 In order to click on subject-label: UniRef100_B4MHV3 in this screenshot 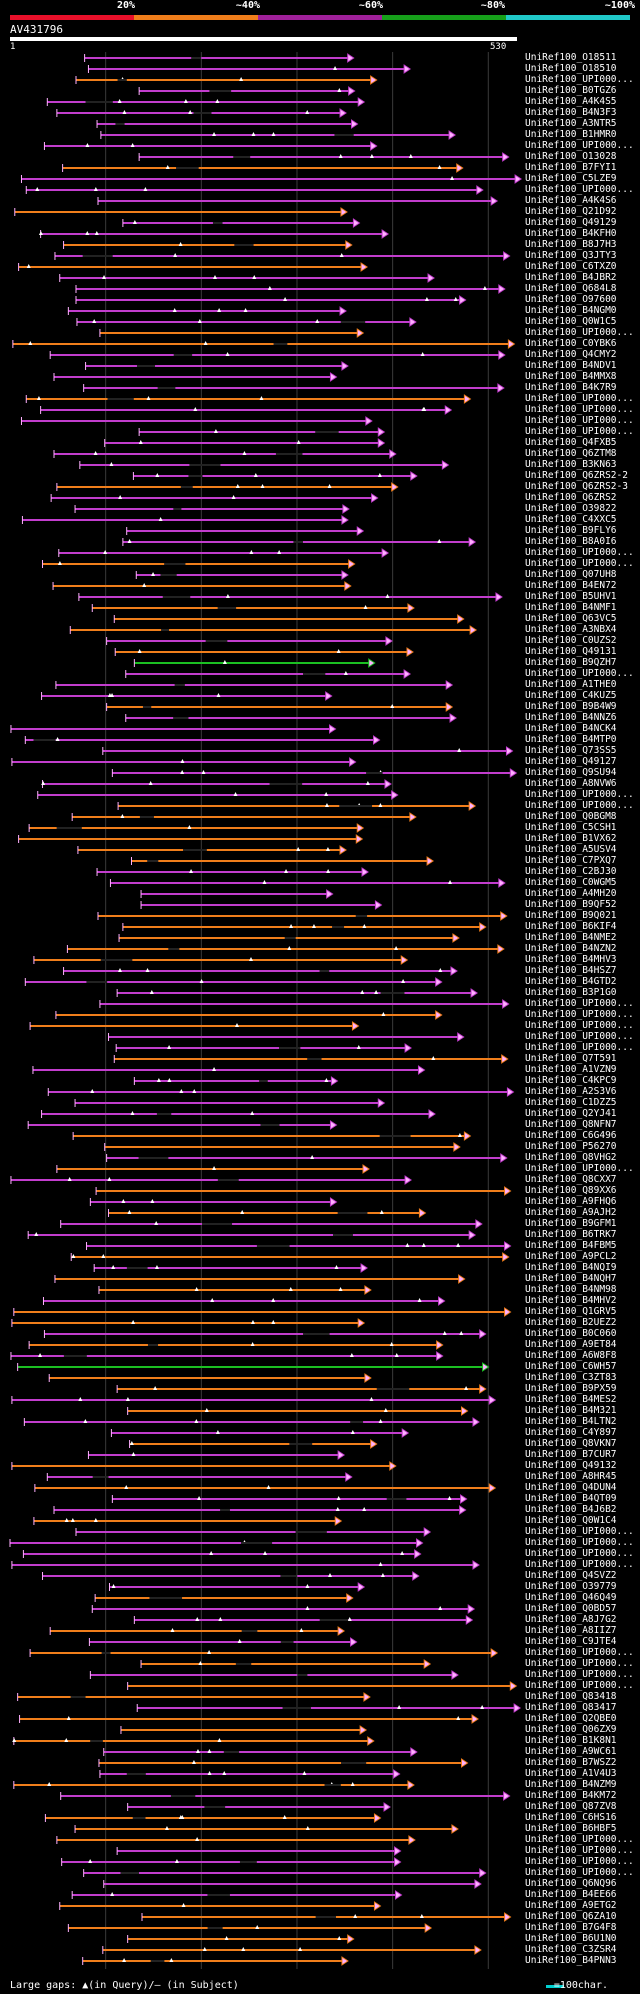, I will do `click(571, 959)`.